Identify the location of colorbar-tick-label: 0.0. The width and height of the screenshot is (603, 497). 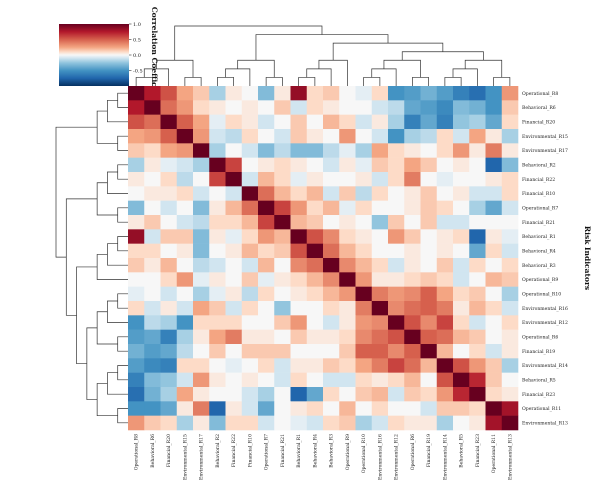
(137, 56).